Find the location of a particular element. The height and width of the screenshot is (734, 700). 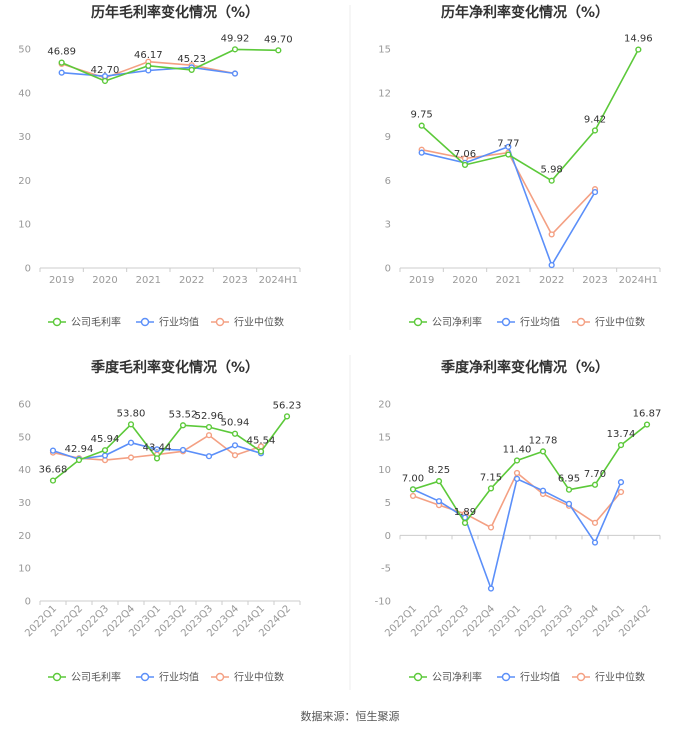

x-tick-label: 2022 is located at coordinates (551, 280).